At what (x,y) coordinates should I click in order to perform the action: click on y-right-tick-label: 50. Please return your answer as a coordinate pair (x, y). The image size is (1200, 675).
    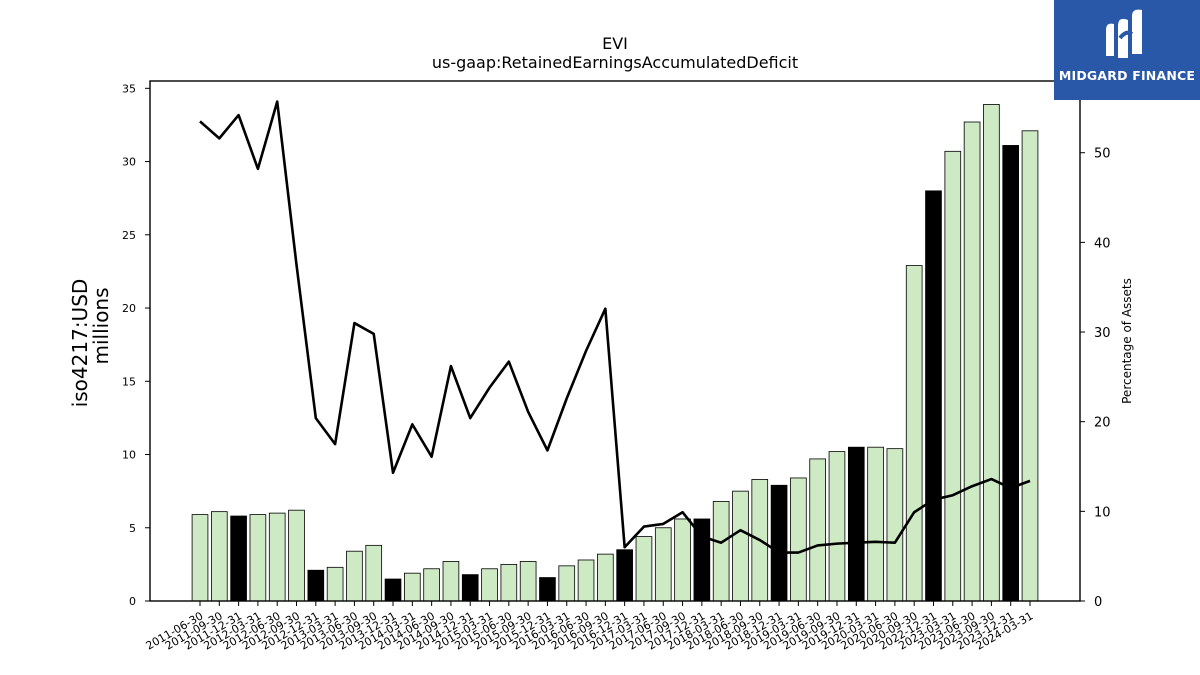
    Looking at the image, I should click on (1102, 154).